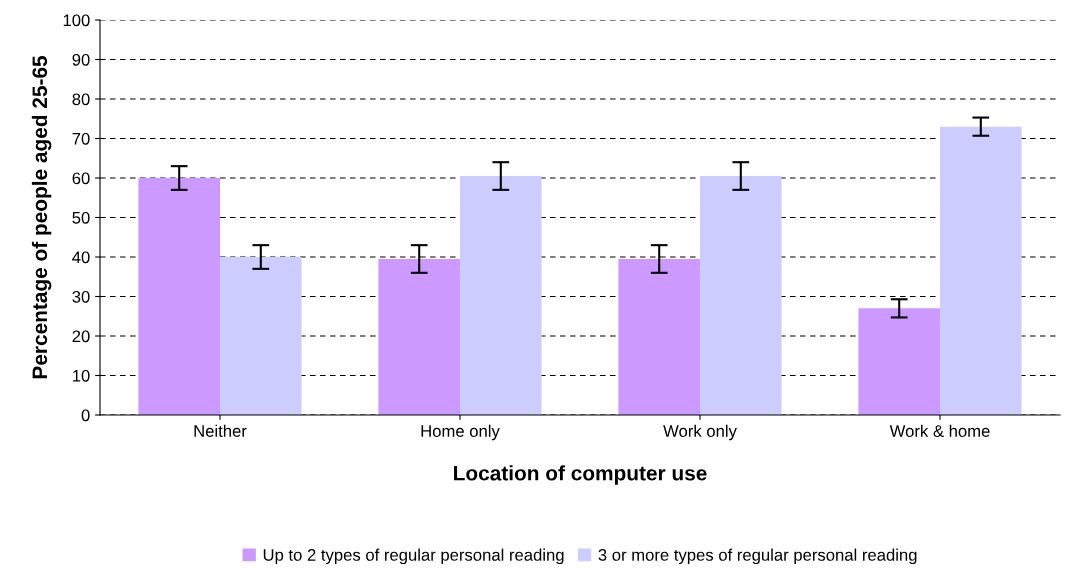 The width and height of the screenshot is (1068, 572). What do you see at coordinates (41, 217) in the screenshot?
I see `y-axis-title: Percentage of people aged 25-65` at bounding box center [41, 217].